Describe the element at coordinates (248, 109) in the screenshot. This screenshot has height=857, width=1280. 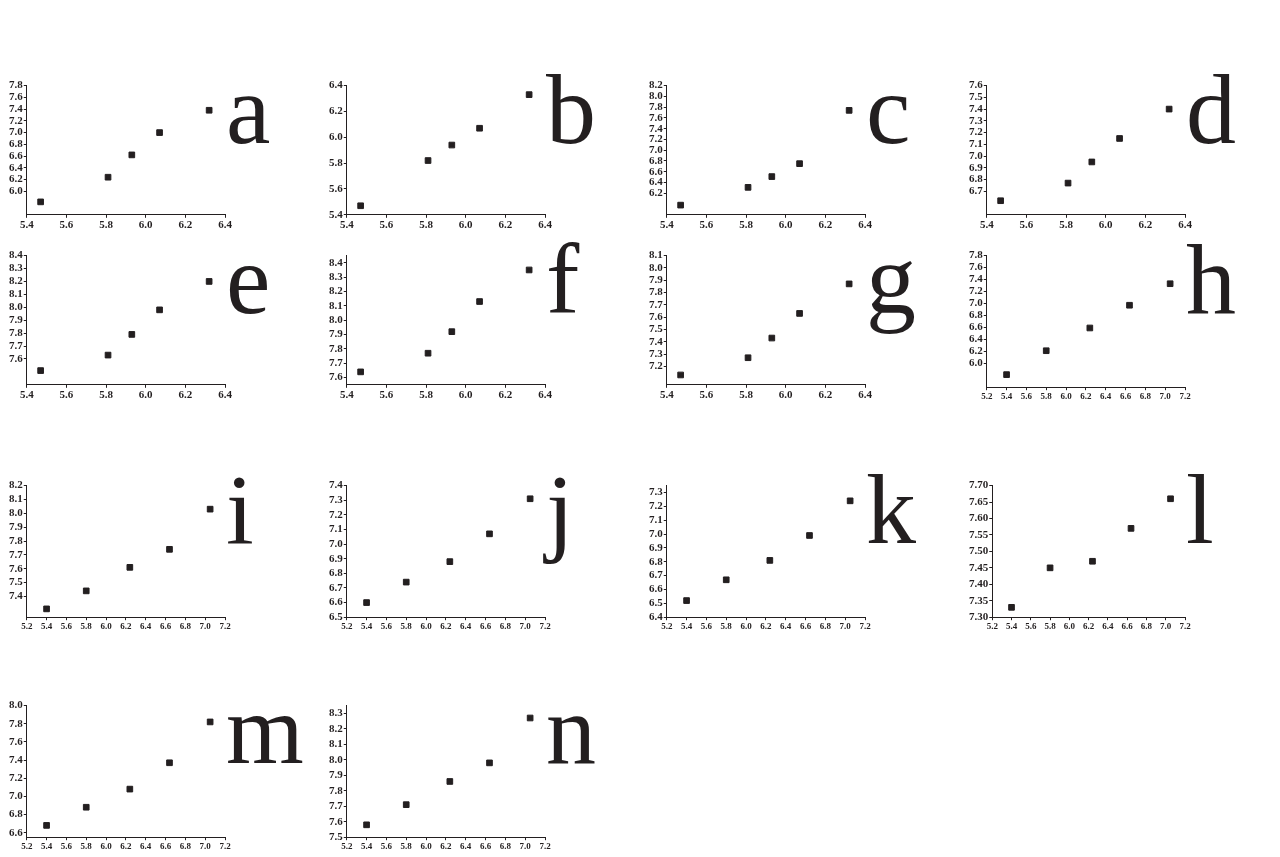
I see `chart-title: a` at that location.